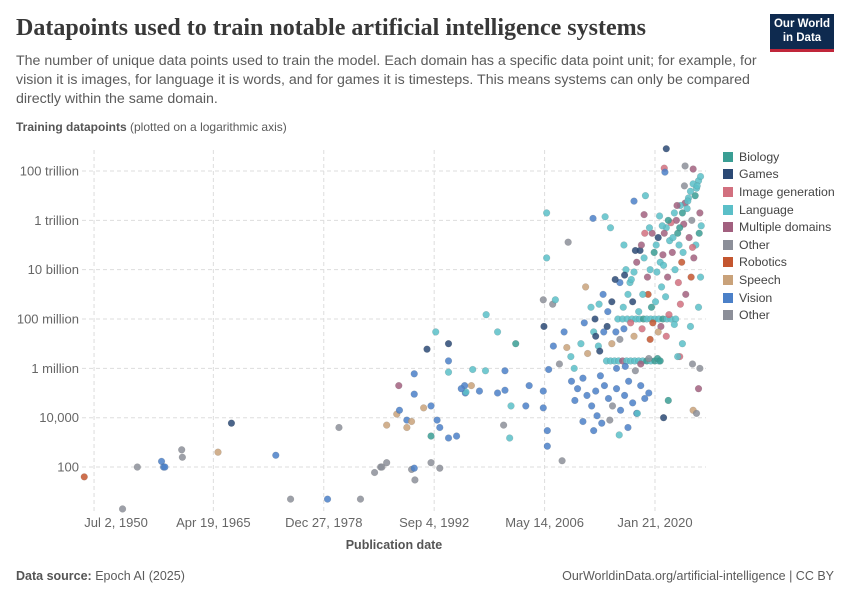 The height and width of the screenshot is (600, 850). What do you see at coordinates (779, 263) in the screenshot?
I see `legend-item: Robotics` at bounding box center [779, 263].